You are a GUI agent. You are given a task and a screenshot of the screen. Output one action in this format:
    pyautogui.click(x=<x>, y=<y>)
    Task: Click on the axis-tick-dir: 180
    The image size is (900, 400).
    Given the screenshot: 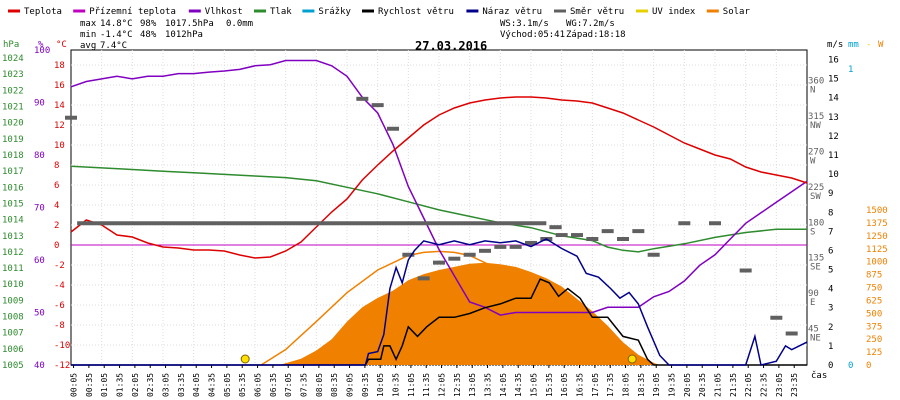 What is the action you would take?
    pyautogui.click(x=816, y=223)
    